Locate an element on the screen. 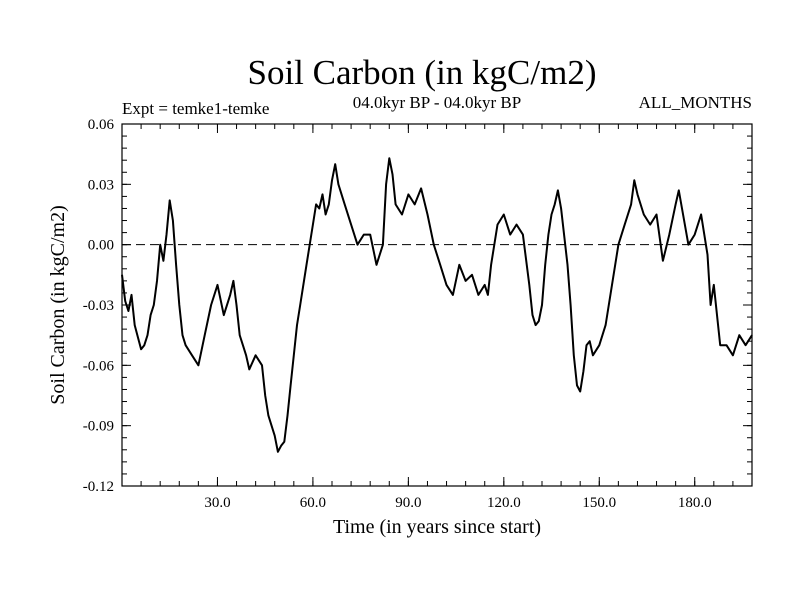 This screenshot has width=800, height=600. y-tick-label: -0.12 is located at coordinates (98, 487).